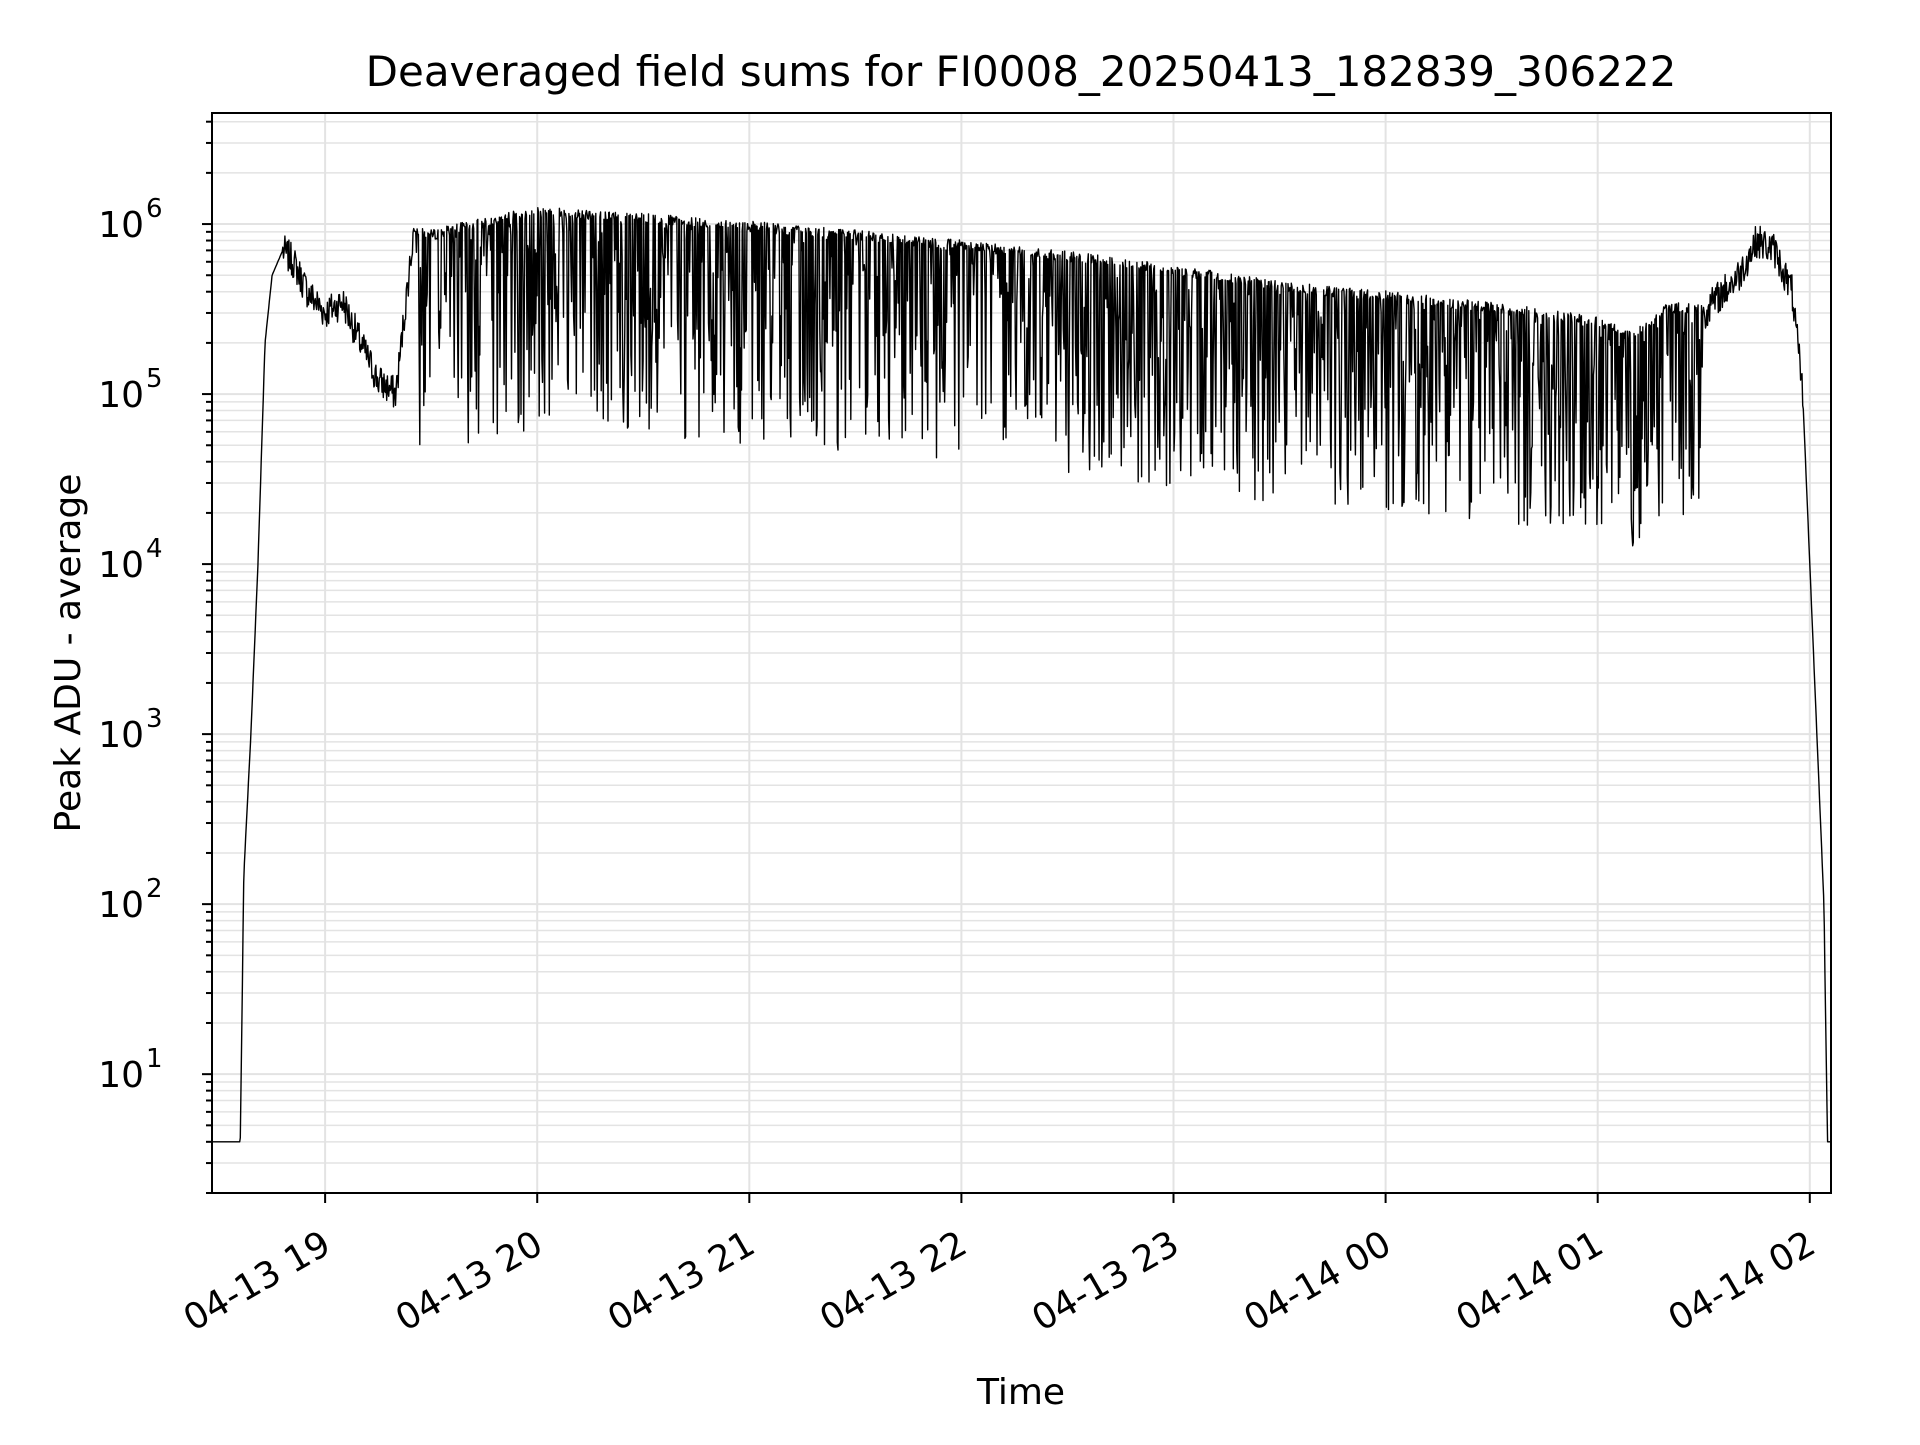  Describe the element at coordinates (154, 209) in the screenshot. I see `y-tick-label-exponent: 6` at that location.